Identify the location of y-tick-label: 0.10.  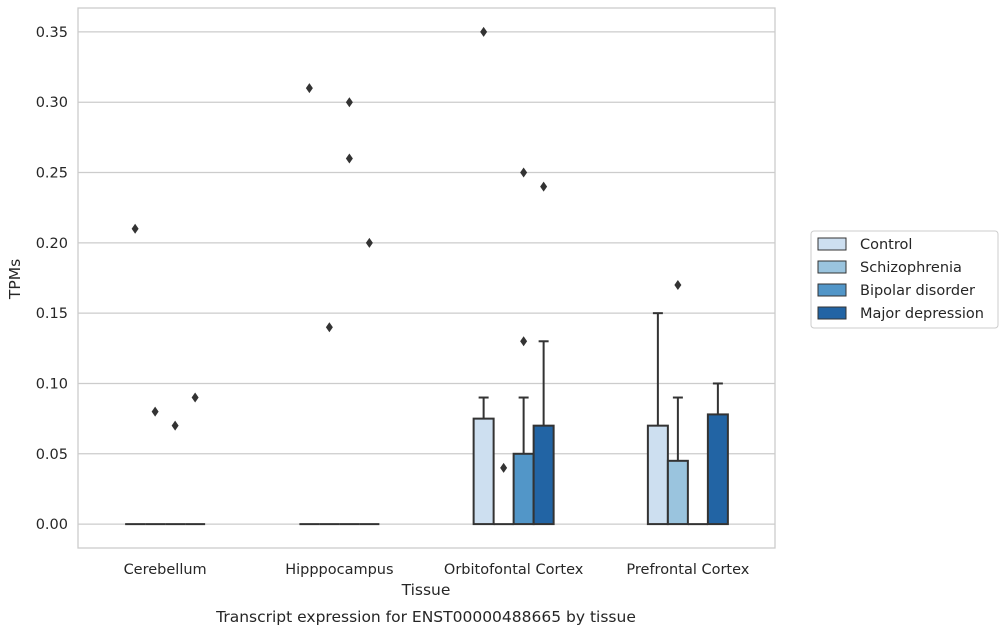
(52, 384).